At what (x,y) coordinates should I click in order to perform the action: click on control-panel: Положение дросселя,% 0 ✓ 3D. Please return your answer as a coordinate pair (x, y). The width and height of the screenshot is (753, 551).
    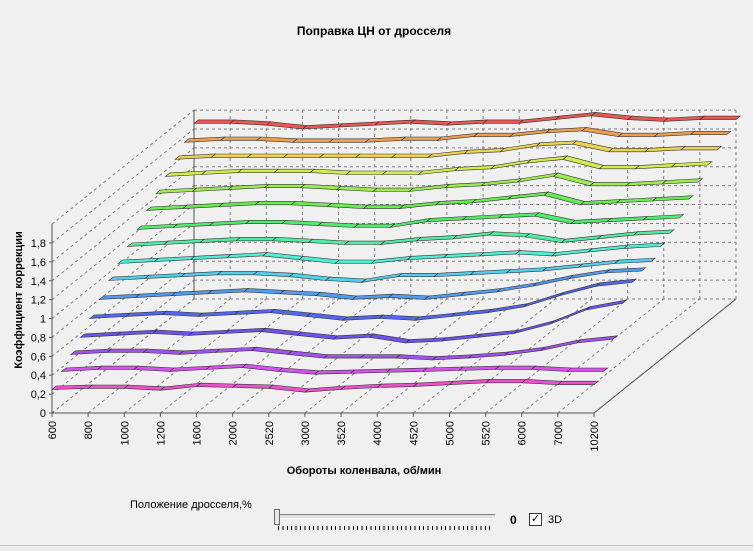
    Looking at the image, I should click on (376, 522).